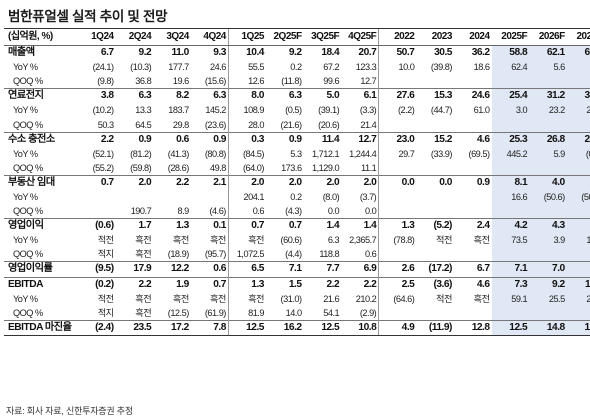 This screenshot has height=417, width=590. What do you see at coordinates (296, 153) in the screenshot?
I see `table-cell: 5.3` at bounding box center [296, 153].